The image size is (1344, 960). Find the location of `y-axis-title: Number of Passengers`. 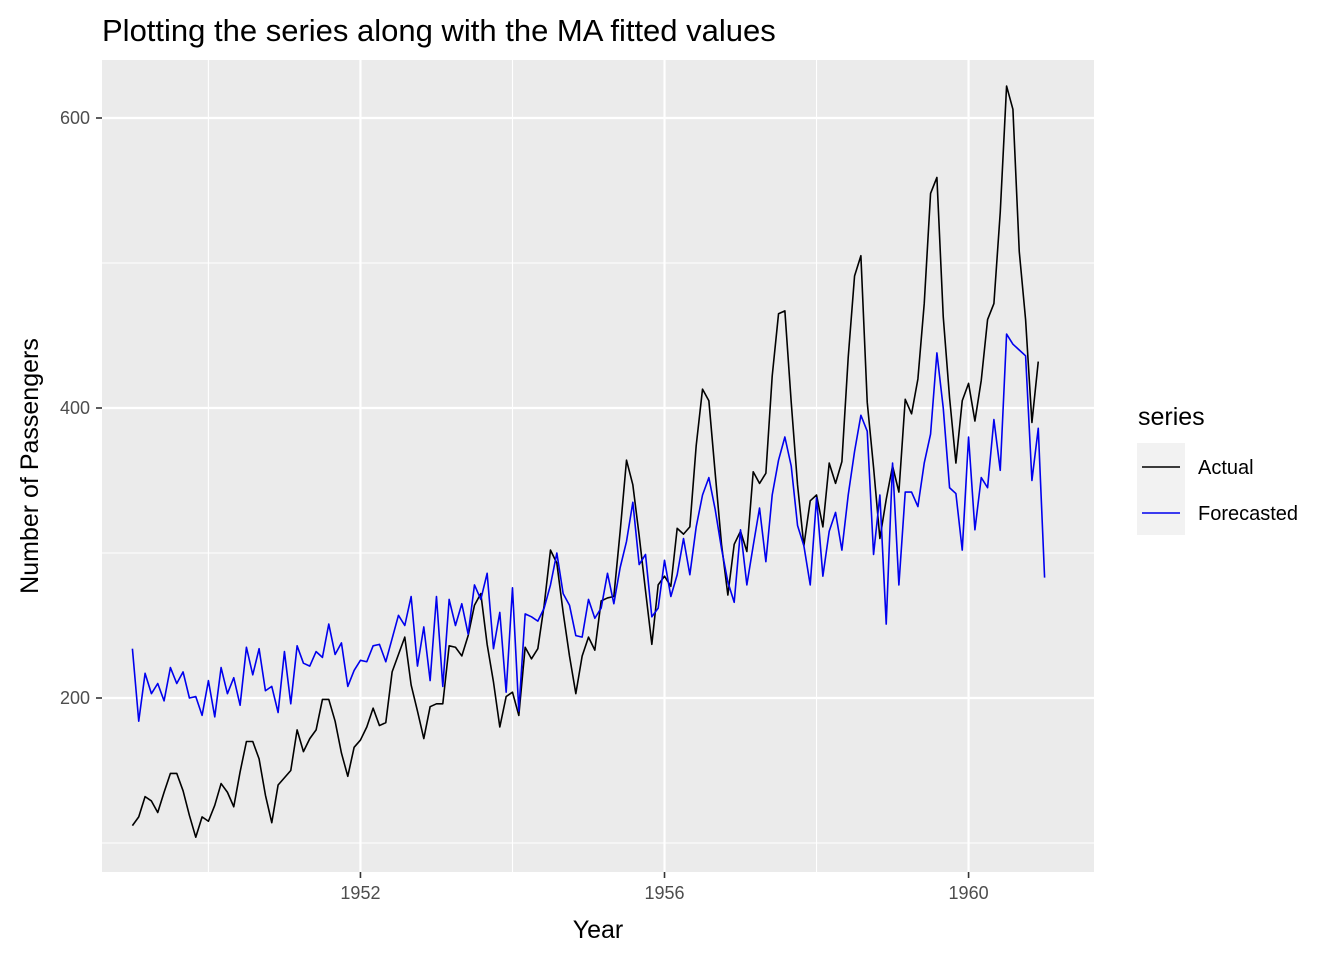

y-axis-title: Number of Passengers is located at coordinates (30, 466).